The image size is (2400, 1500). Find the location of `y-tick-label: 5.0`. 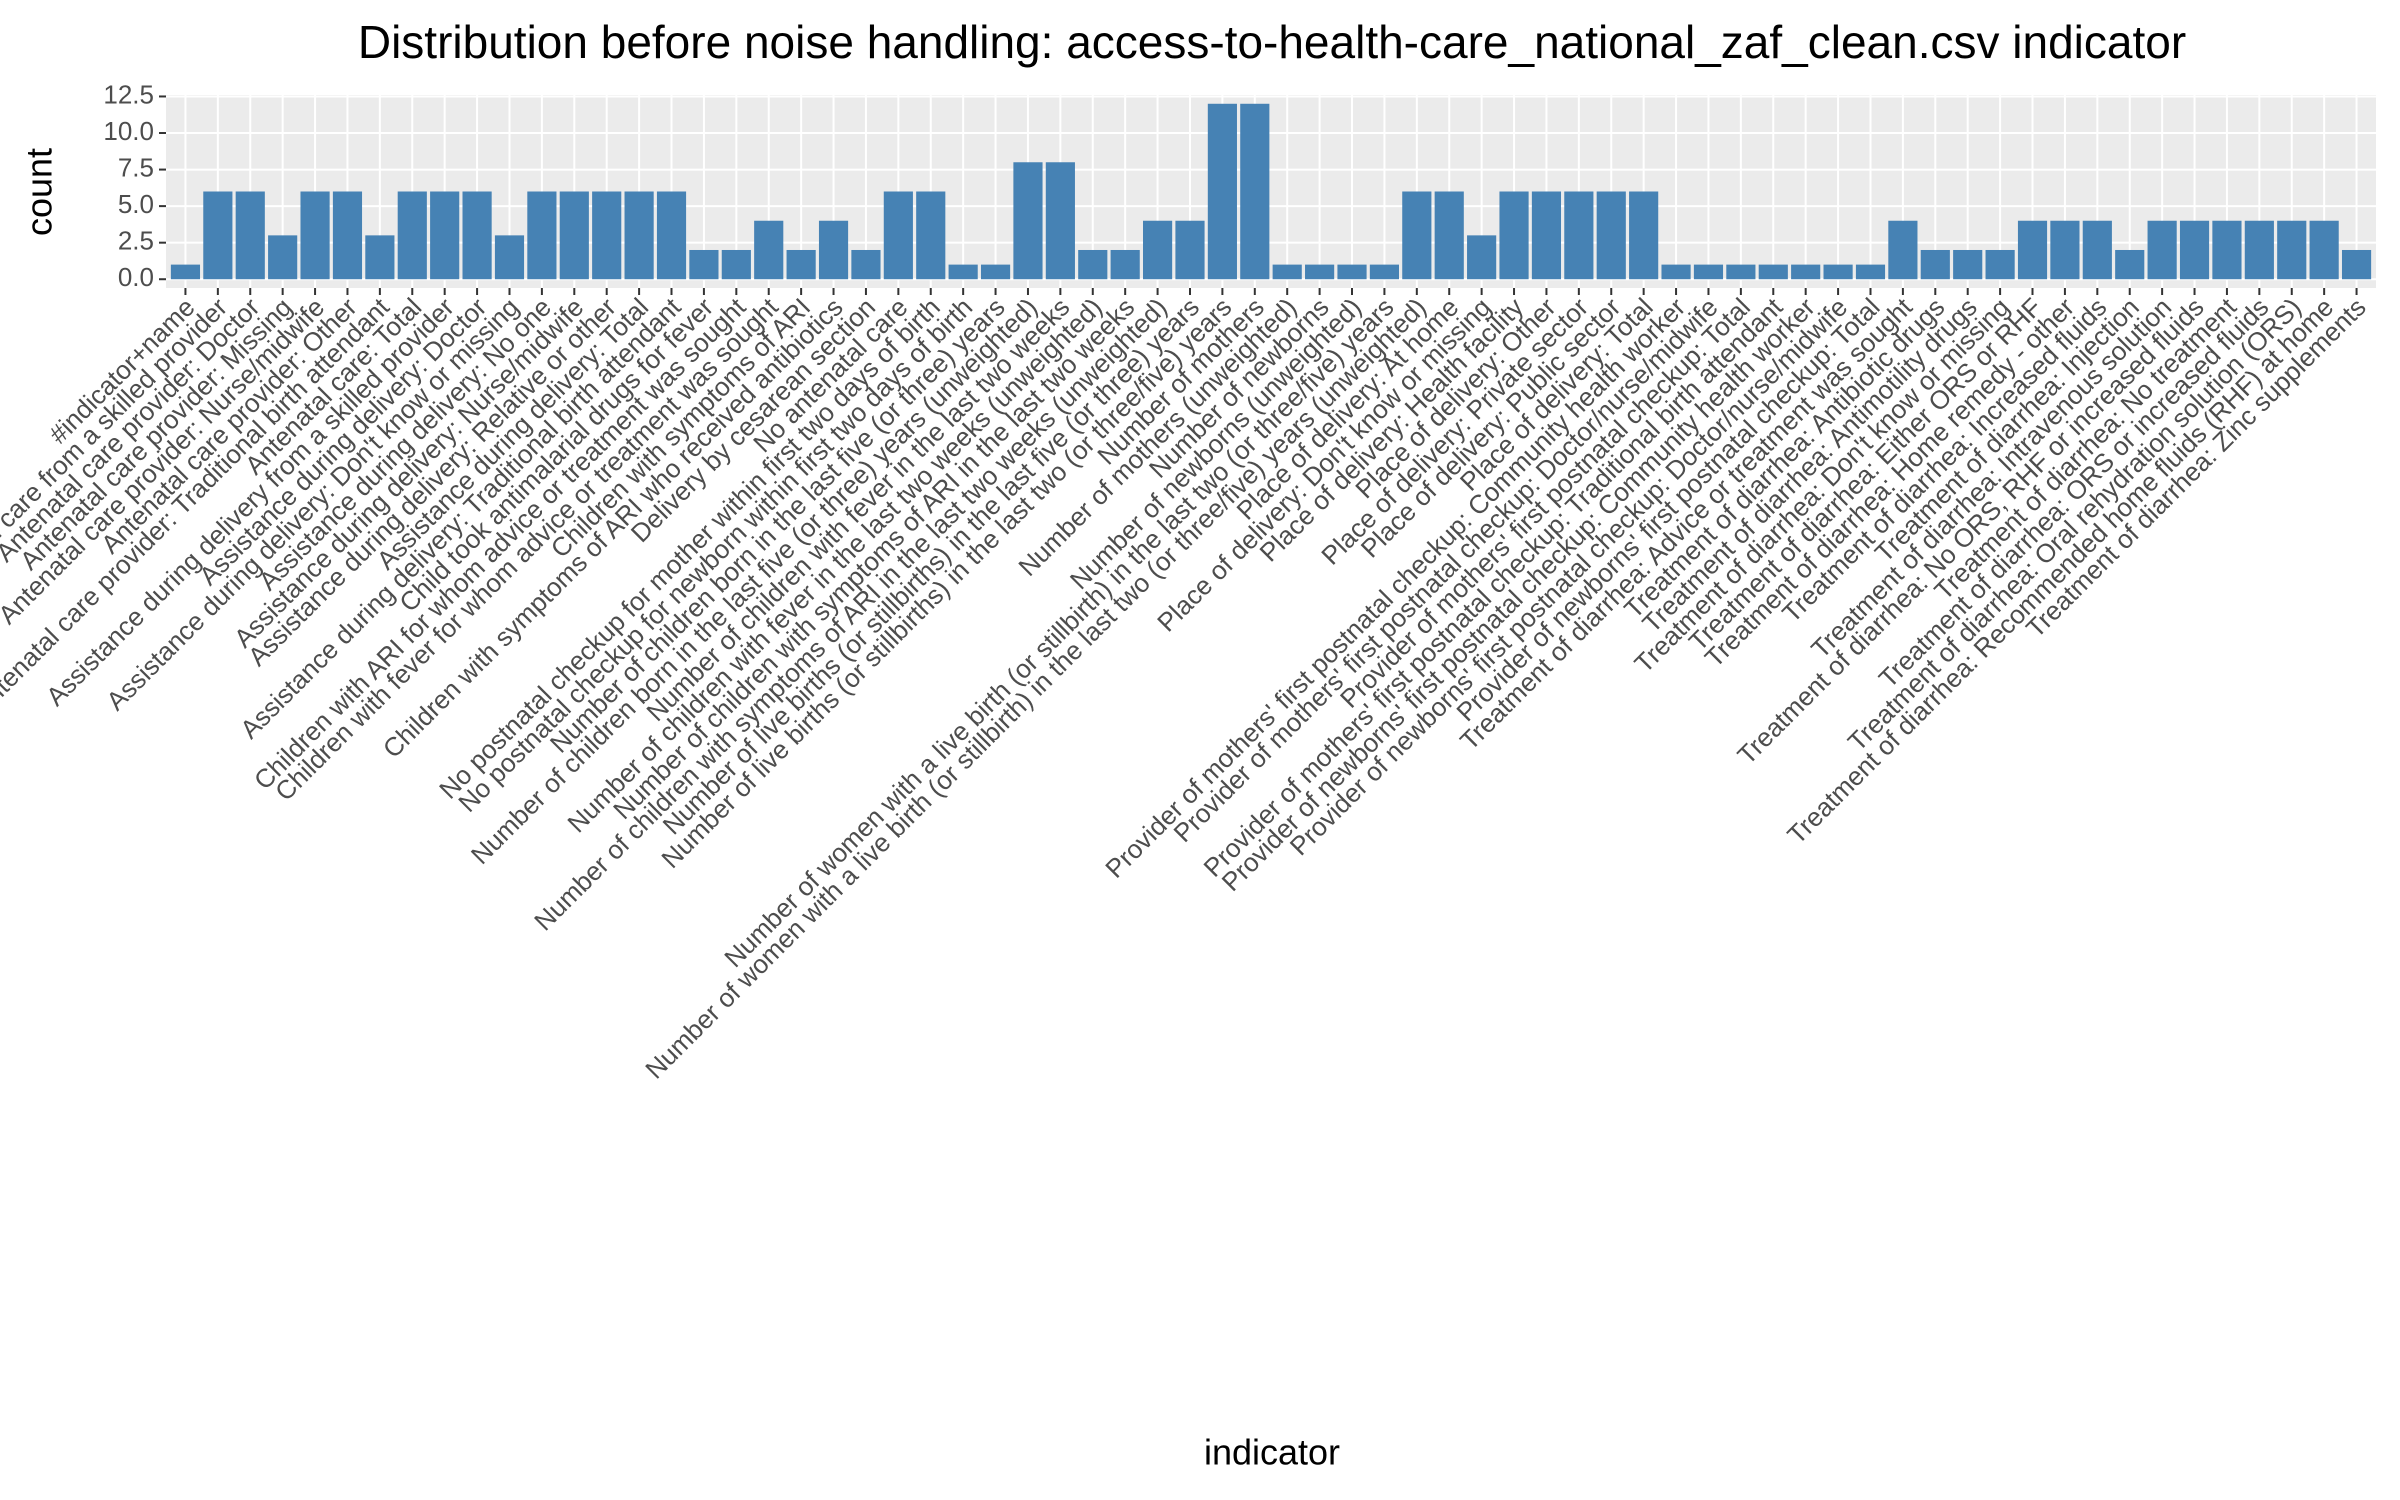

y-tick-label: 5.0 is located at coordinates (136, 204).